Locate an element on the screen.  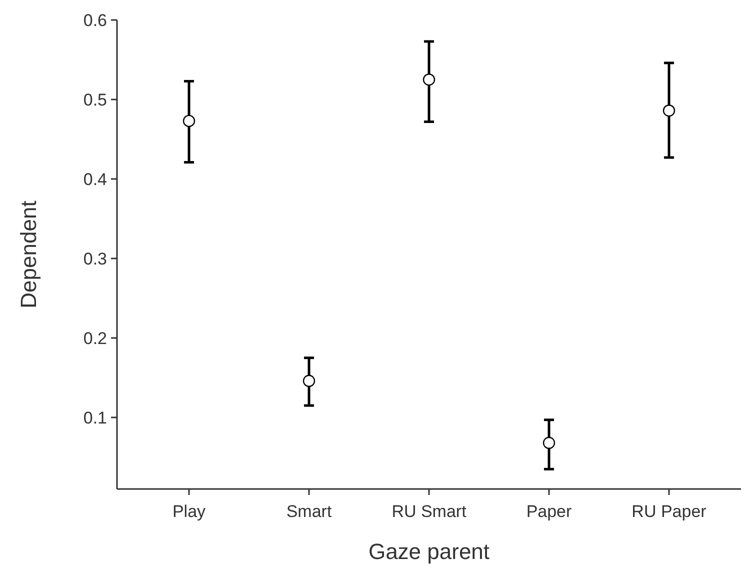
x-tick-label: Smart is located at coordinates (309, 511).